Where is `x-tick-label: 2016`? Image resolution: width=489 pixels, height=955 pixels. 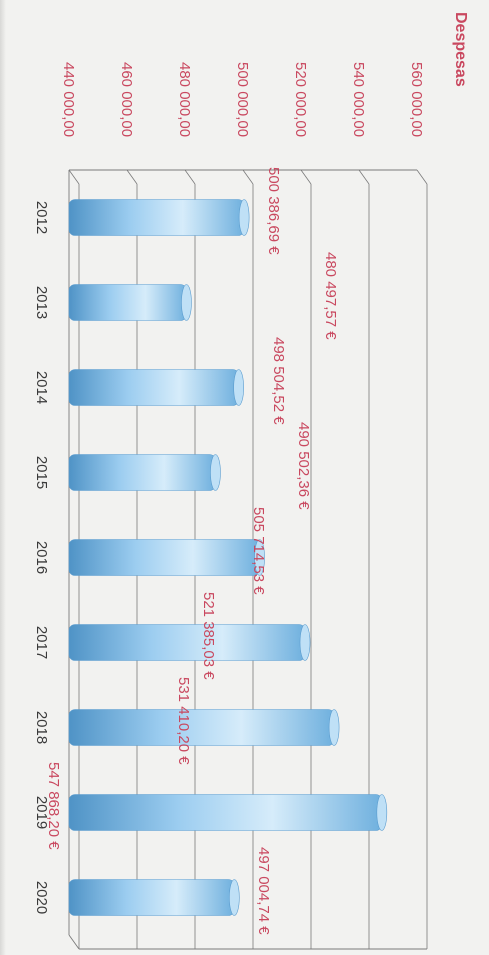
x-tick-label: 2016 is located at coordinates (41, 557).